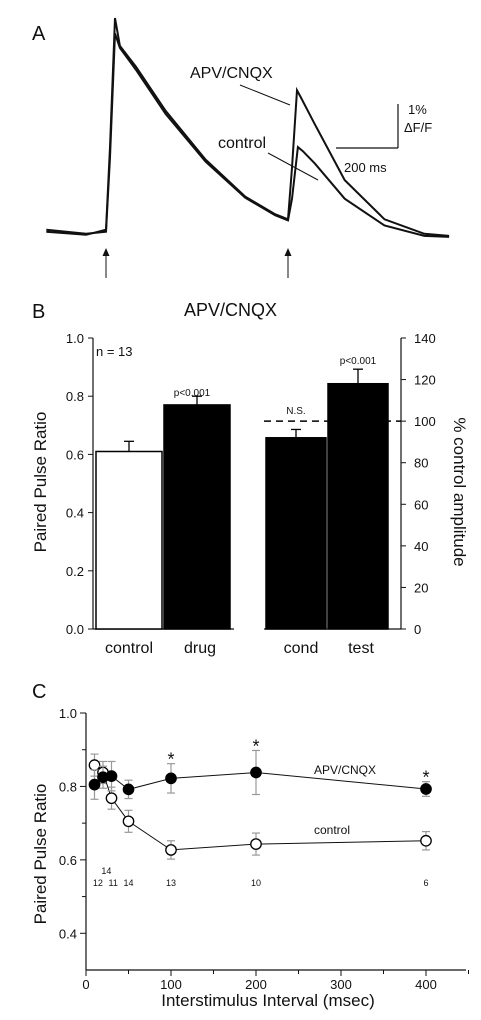 Image resolution: width=481 pixels, height=1020 pixels. I want to click on panel-b-right-tick-label: 60, so click(421, 504).